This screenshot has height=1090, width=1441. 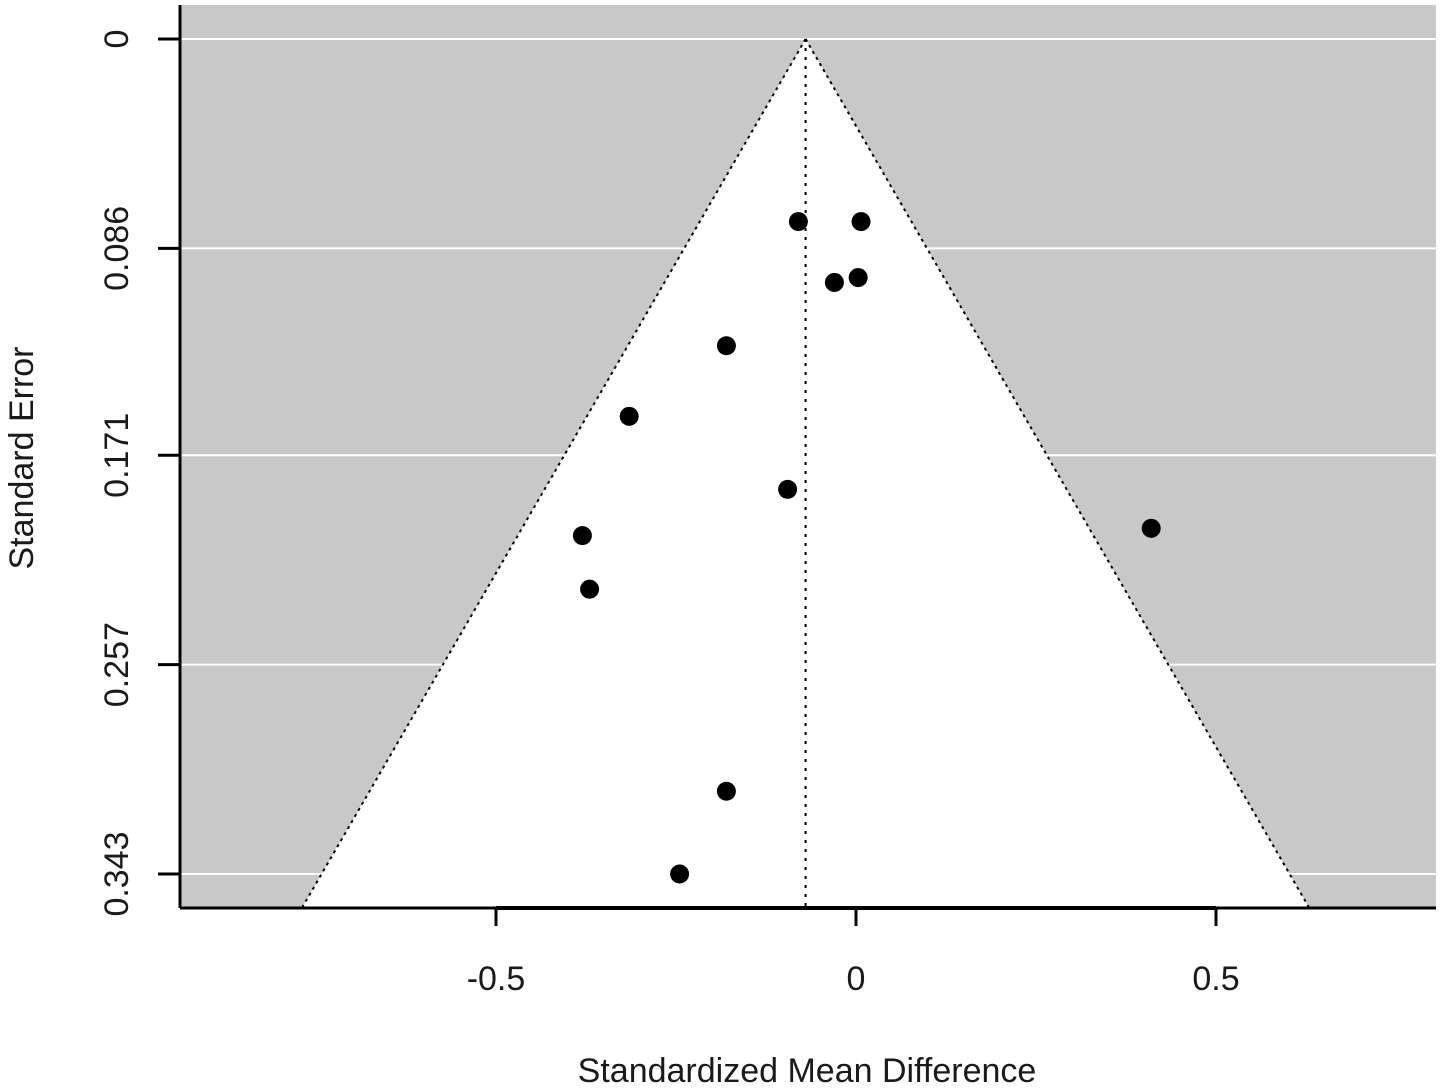 What do you see at coordinates (139, 473) in the screenshot?
I see `y-axis-ticks: 0 0.086 0.171 0.257 0.343` at bounding box center [139, 473].